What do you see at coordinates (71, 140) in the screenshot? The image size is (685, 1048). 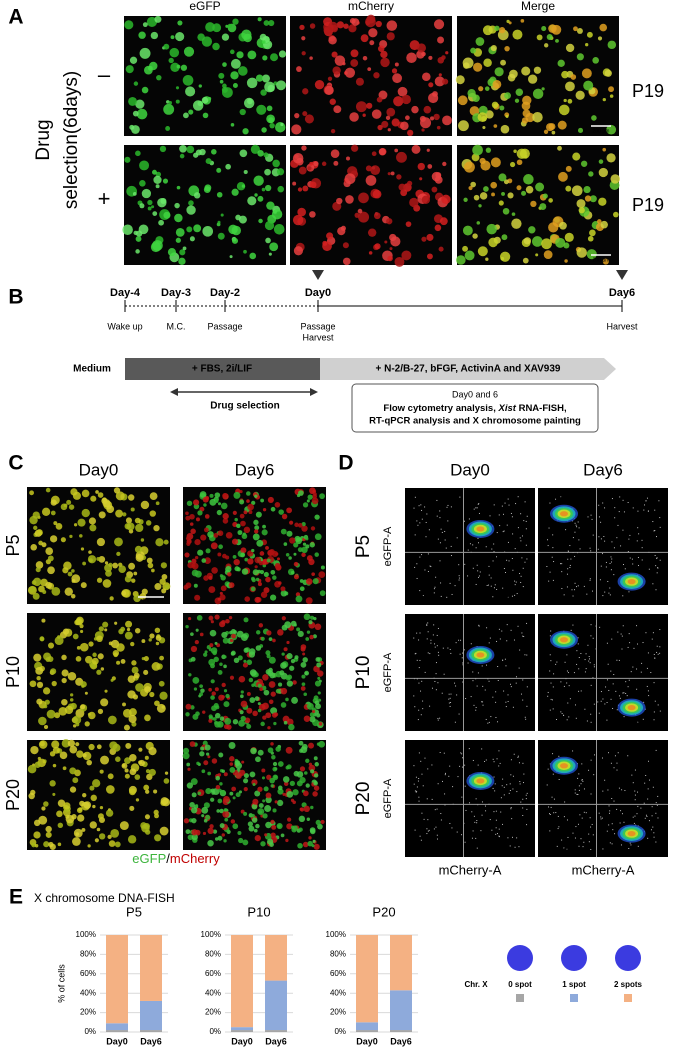 I see `row-title: selection(6days)` at bounding box center [71, 140].